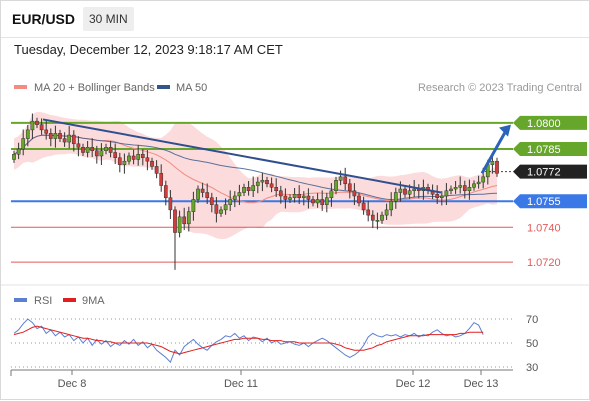 The width and height of the screenshot is (590, 401). I want to click on rsi-tick-label: 70, so click(532, 320).